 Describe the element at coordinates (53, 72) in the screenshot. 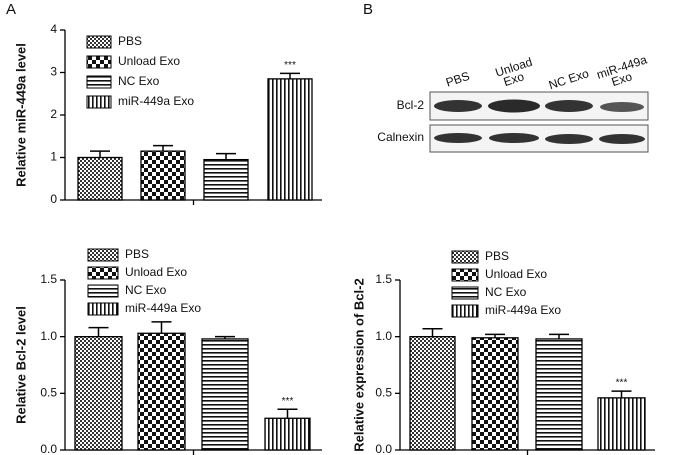

I see `y-tick-label: 3` at that location.